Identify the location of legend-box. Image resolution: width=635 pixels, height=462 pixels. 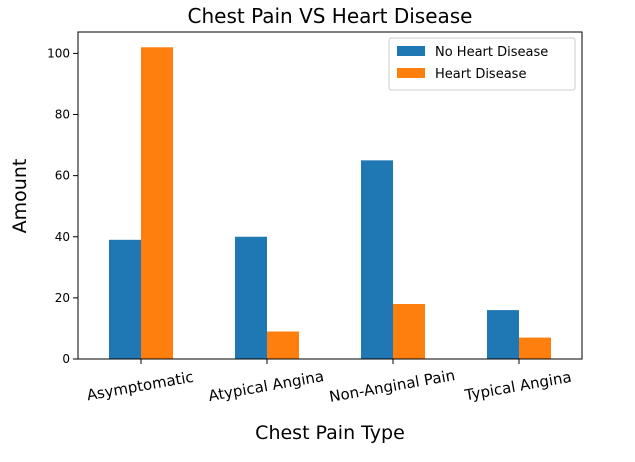
(482, 64).